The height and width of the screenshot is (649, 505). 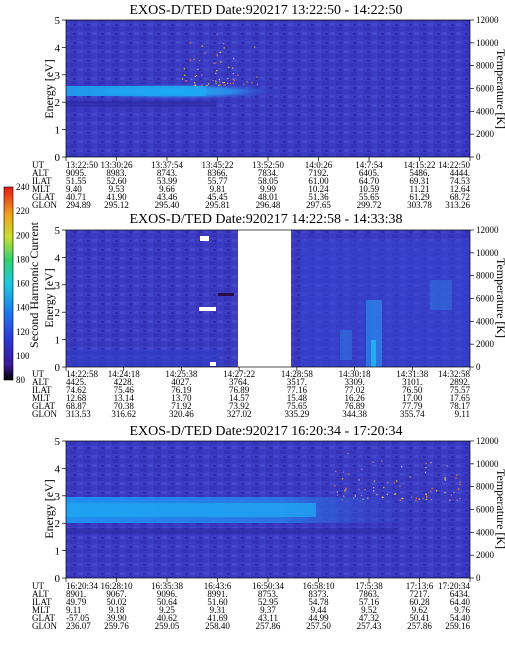 What do you see at coordinates (167, 618) in the screenshot?
I see `ephemeris-value: 40.62` at bounding box center [167, 618].